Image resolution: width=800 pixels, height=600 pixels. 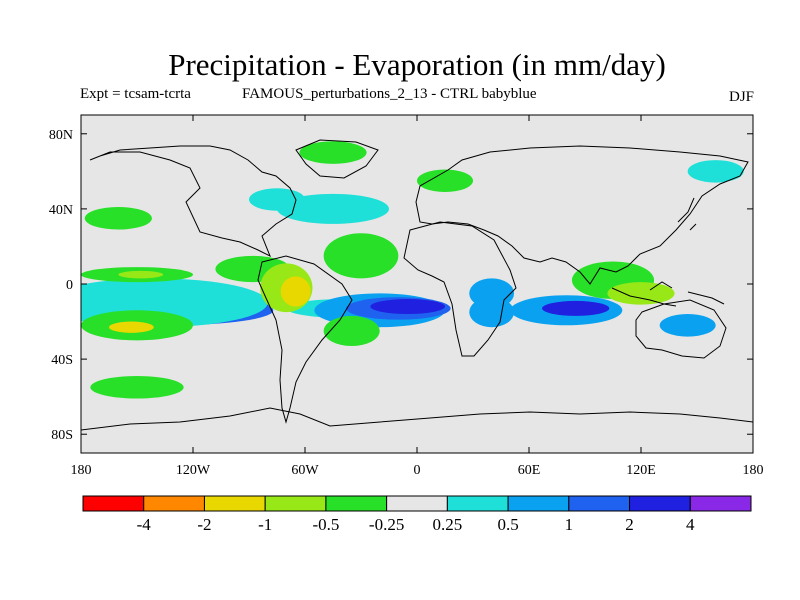 What do you see at coordinates (204, 524) in the screenshot?
I see `colorbar-label-1: -2` at bounding box center [204, 524].